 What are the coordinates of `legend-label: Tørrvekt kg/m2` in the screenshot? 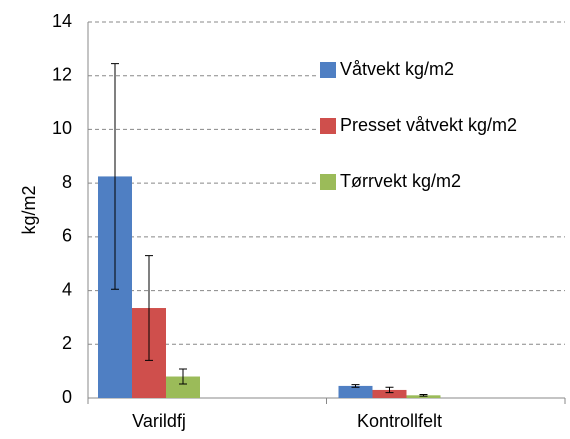 It's located at (400, 181).